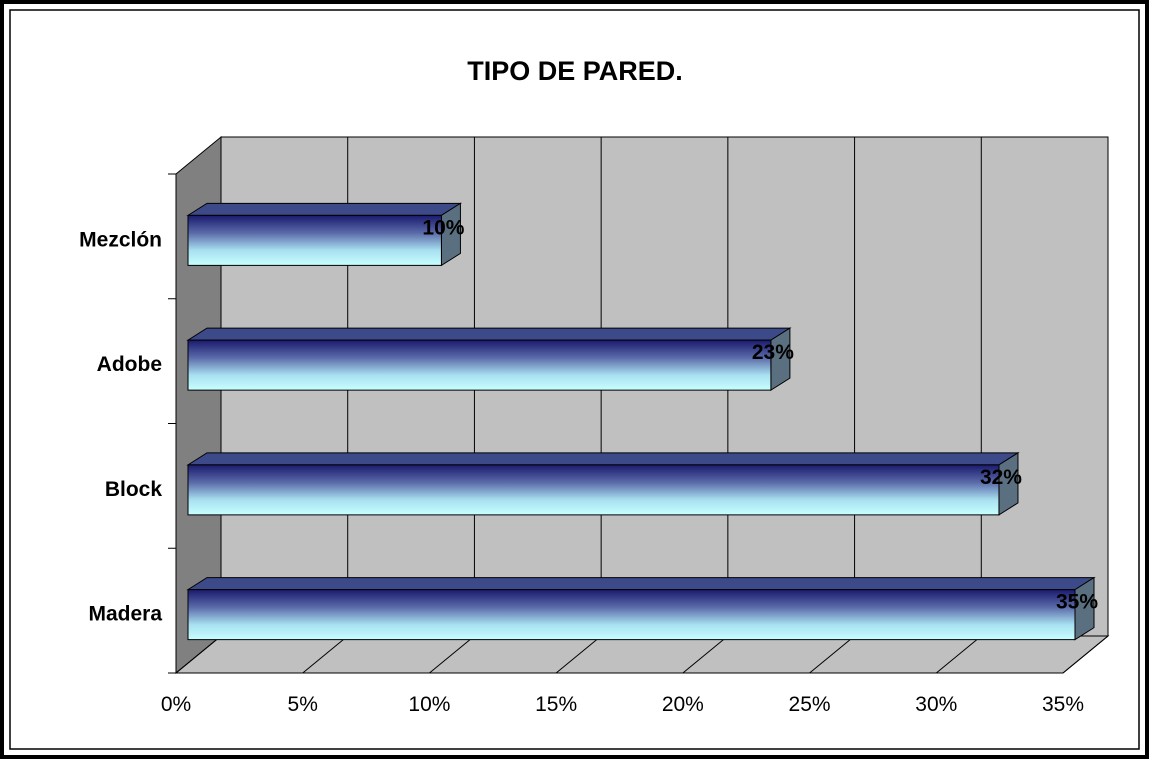  I want to click on floor, so click(642, 654).